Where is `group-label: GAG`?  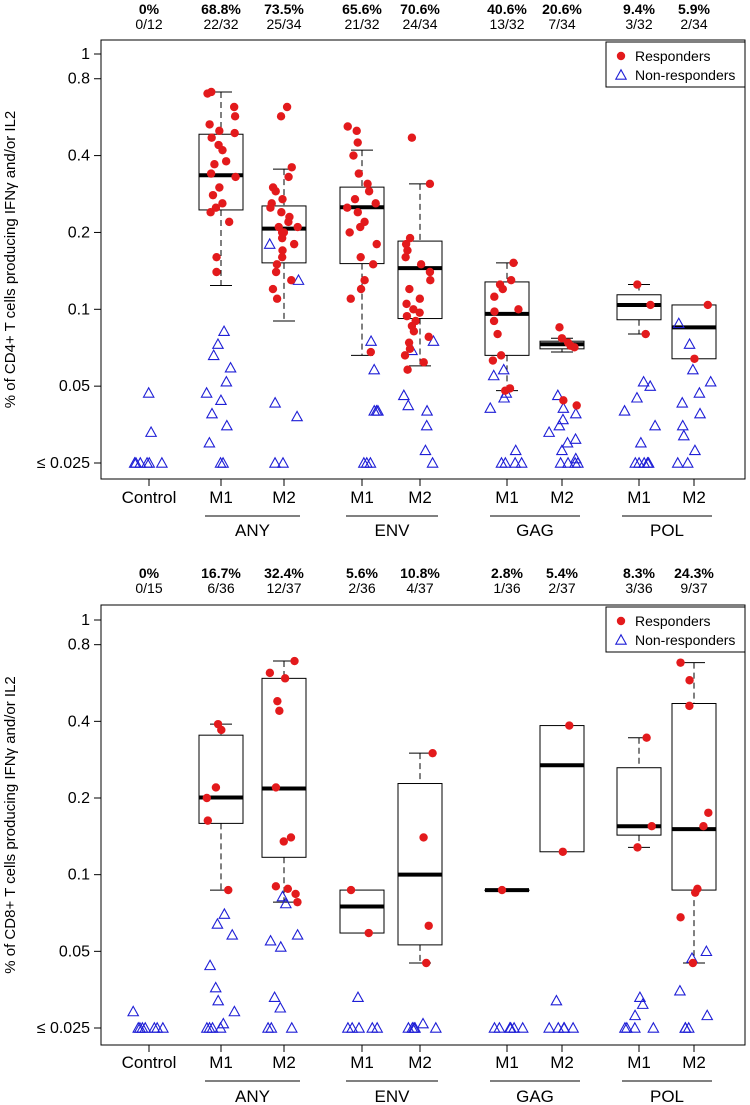
group-label: GAG is located at coordinates (535, 530).